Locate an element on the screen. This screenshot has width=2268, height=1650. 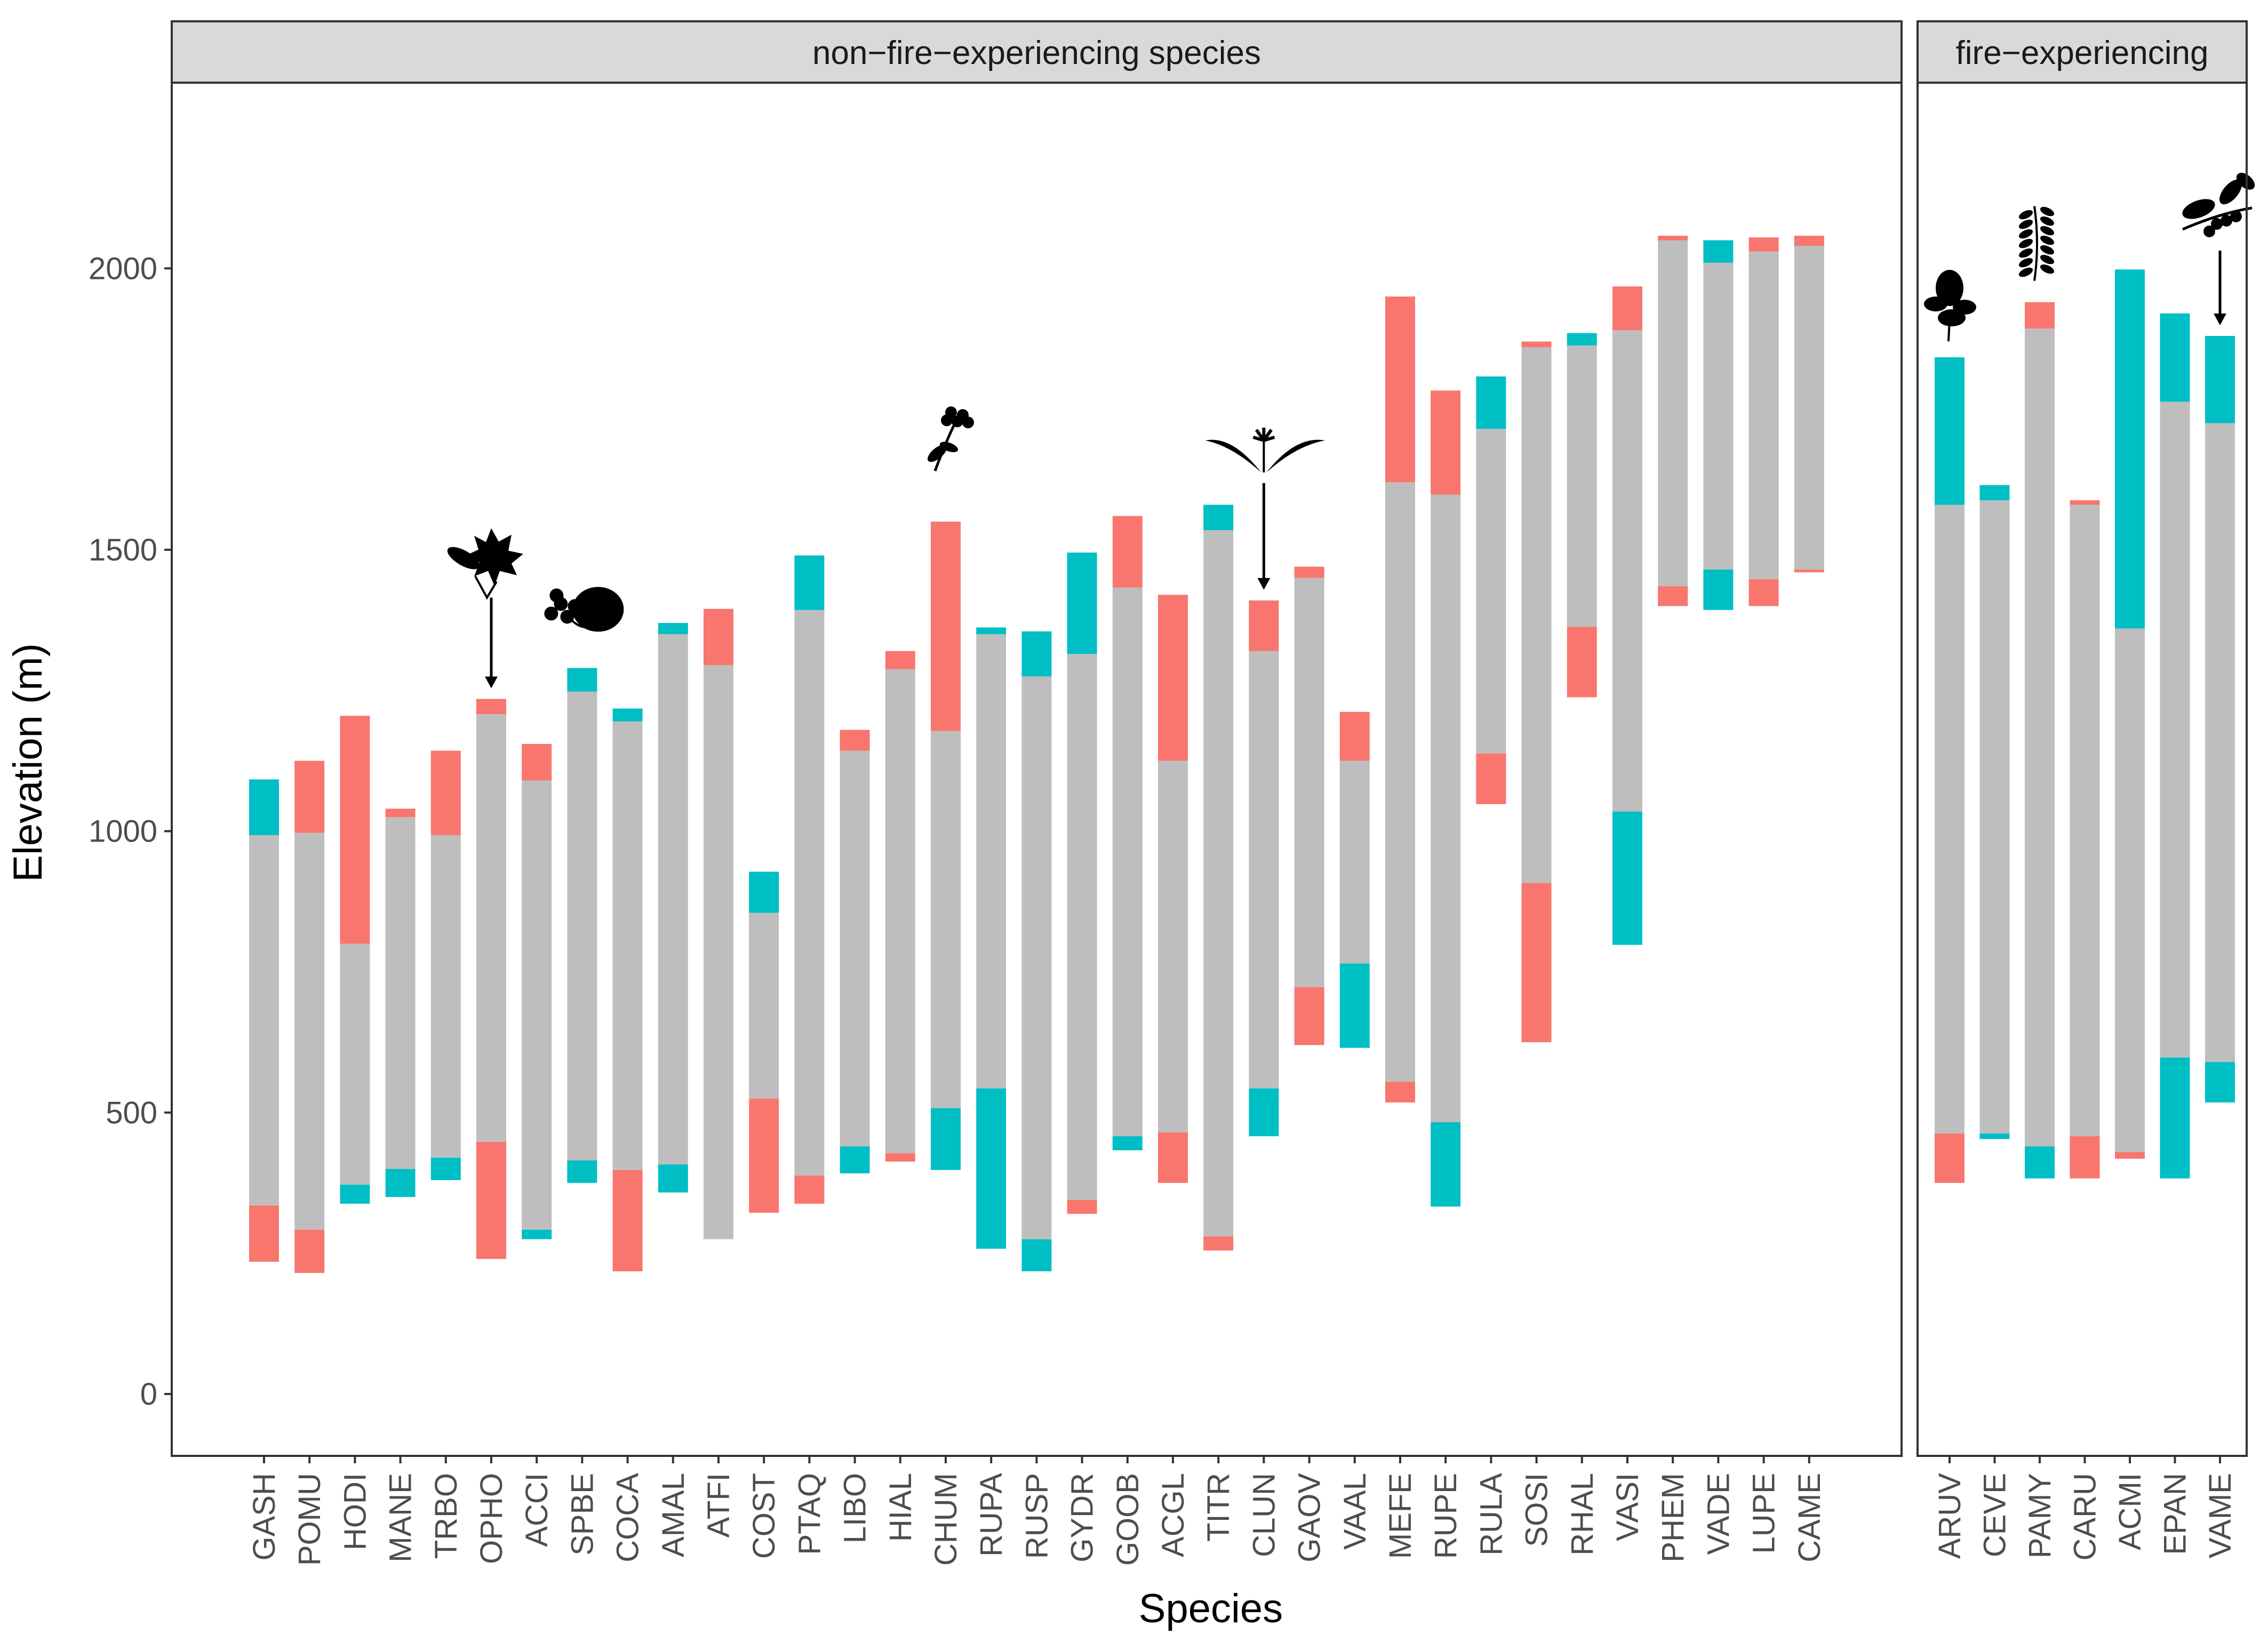
x-tick-label: ACGL is located at coordinates (1173, 1515).